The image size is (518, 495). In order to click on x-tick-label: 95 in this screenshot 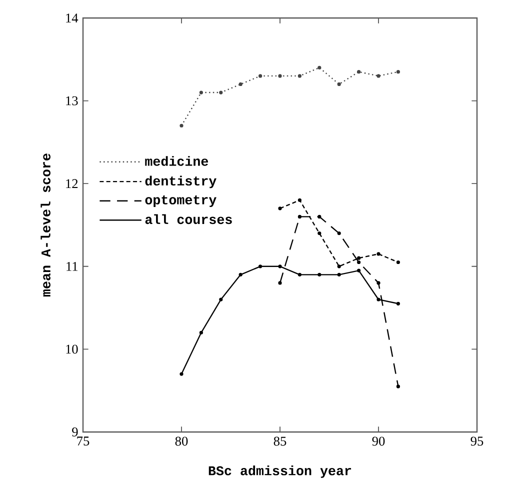, I will do `click(477, 441)`.